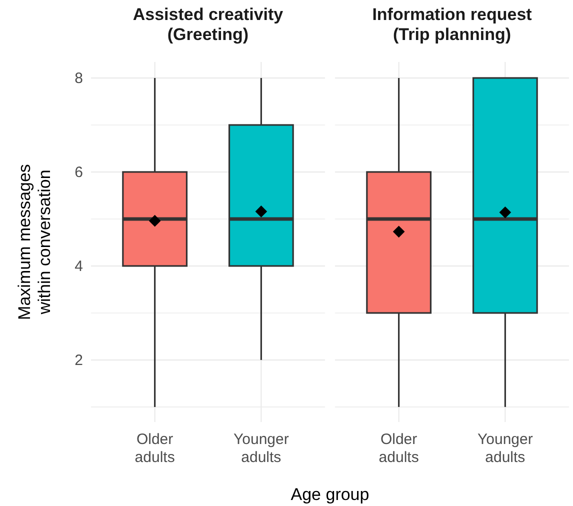  I want to click on chart-title: Assisted creativity (Greeting), so click(208, 24).